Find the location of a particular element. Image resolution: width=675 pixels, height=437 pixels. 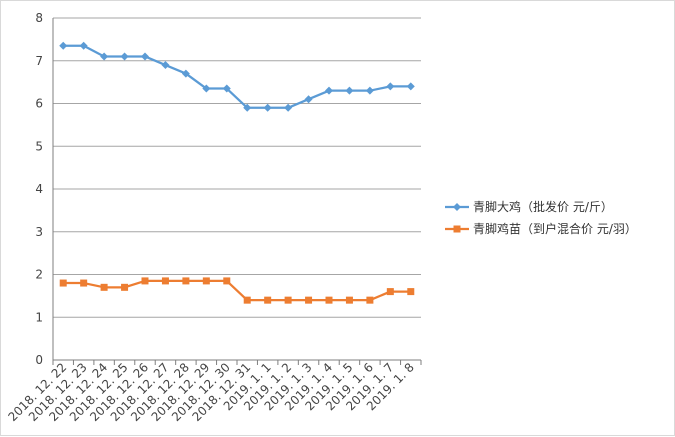

y-tick-label: 0 is located at coordinates (39, 360).